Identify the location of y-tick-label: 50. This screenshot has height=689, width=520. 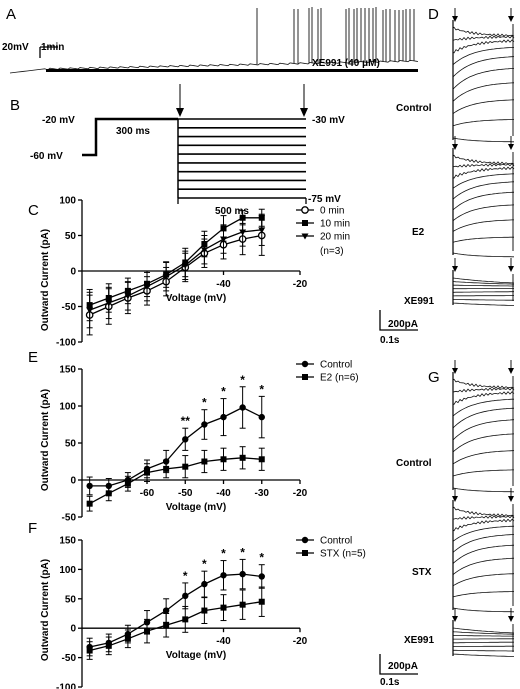
(71, 236).